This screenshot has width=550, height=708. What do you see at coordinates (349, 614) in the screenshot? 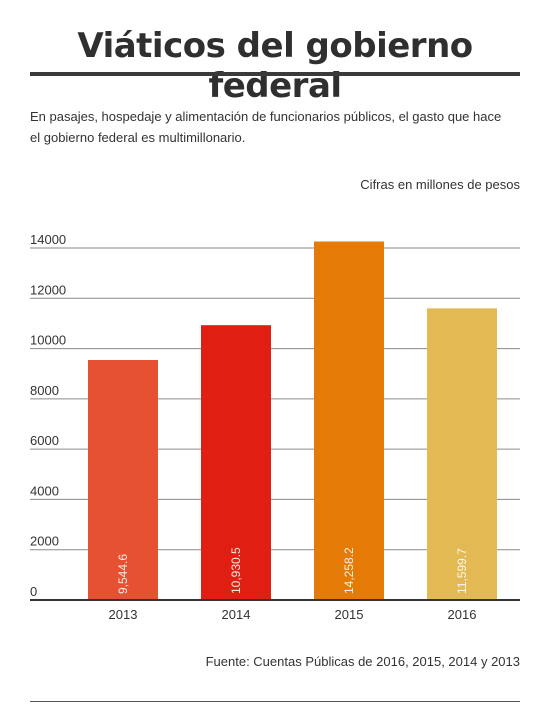
I see `x-tick-label: 2015` at bounding box center [349, 614].